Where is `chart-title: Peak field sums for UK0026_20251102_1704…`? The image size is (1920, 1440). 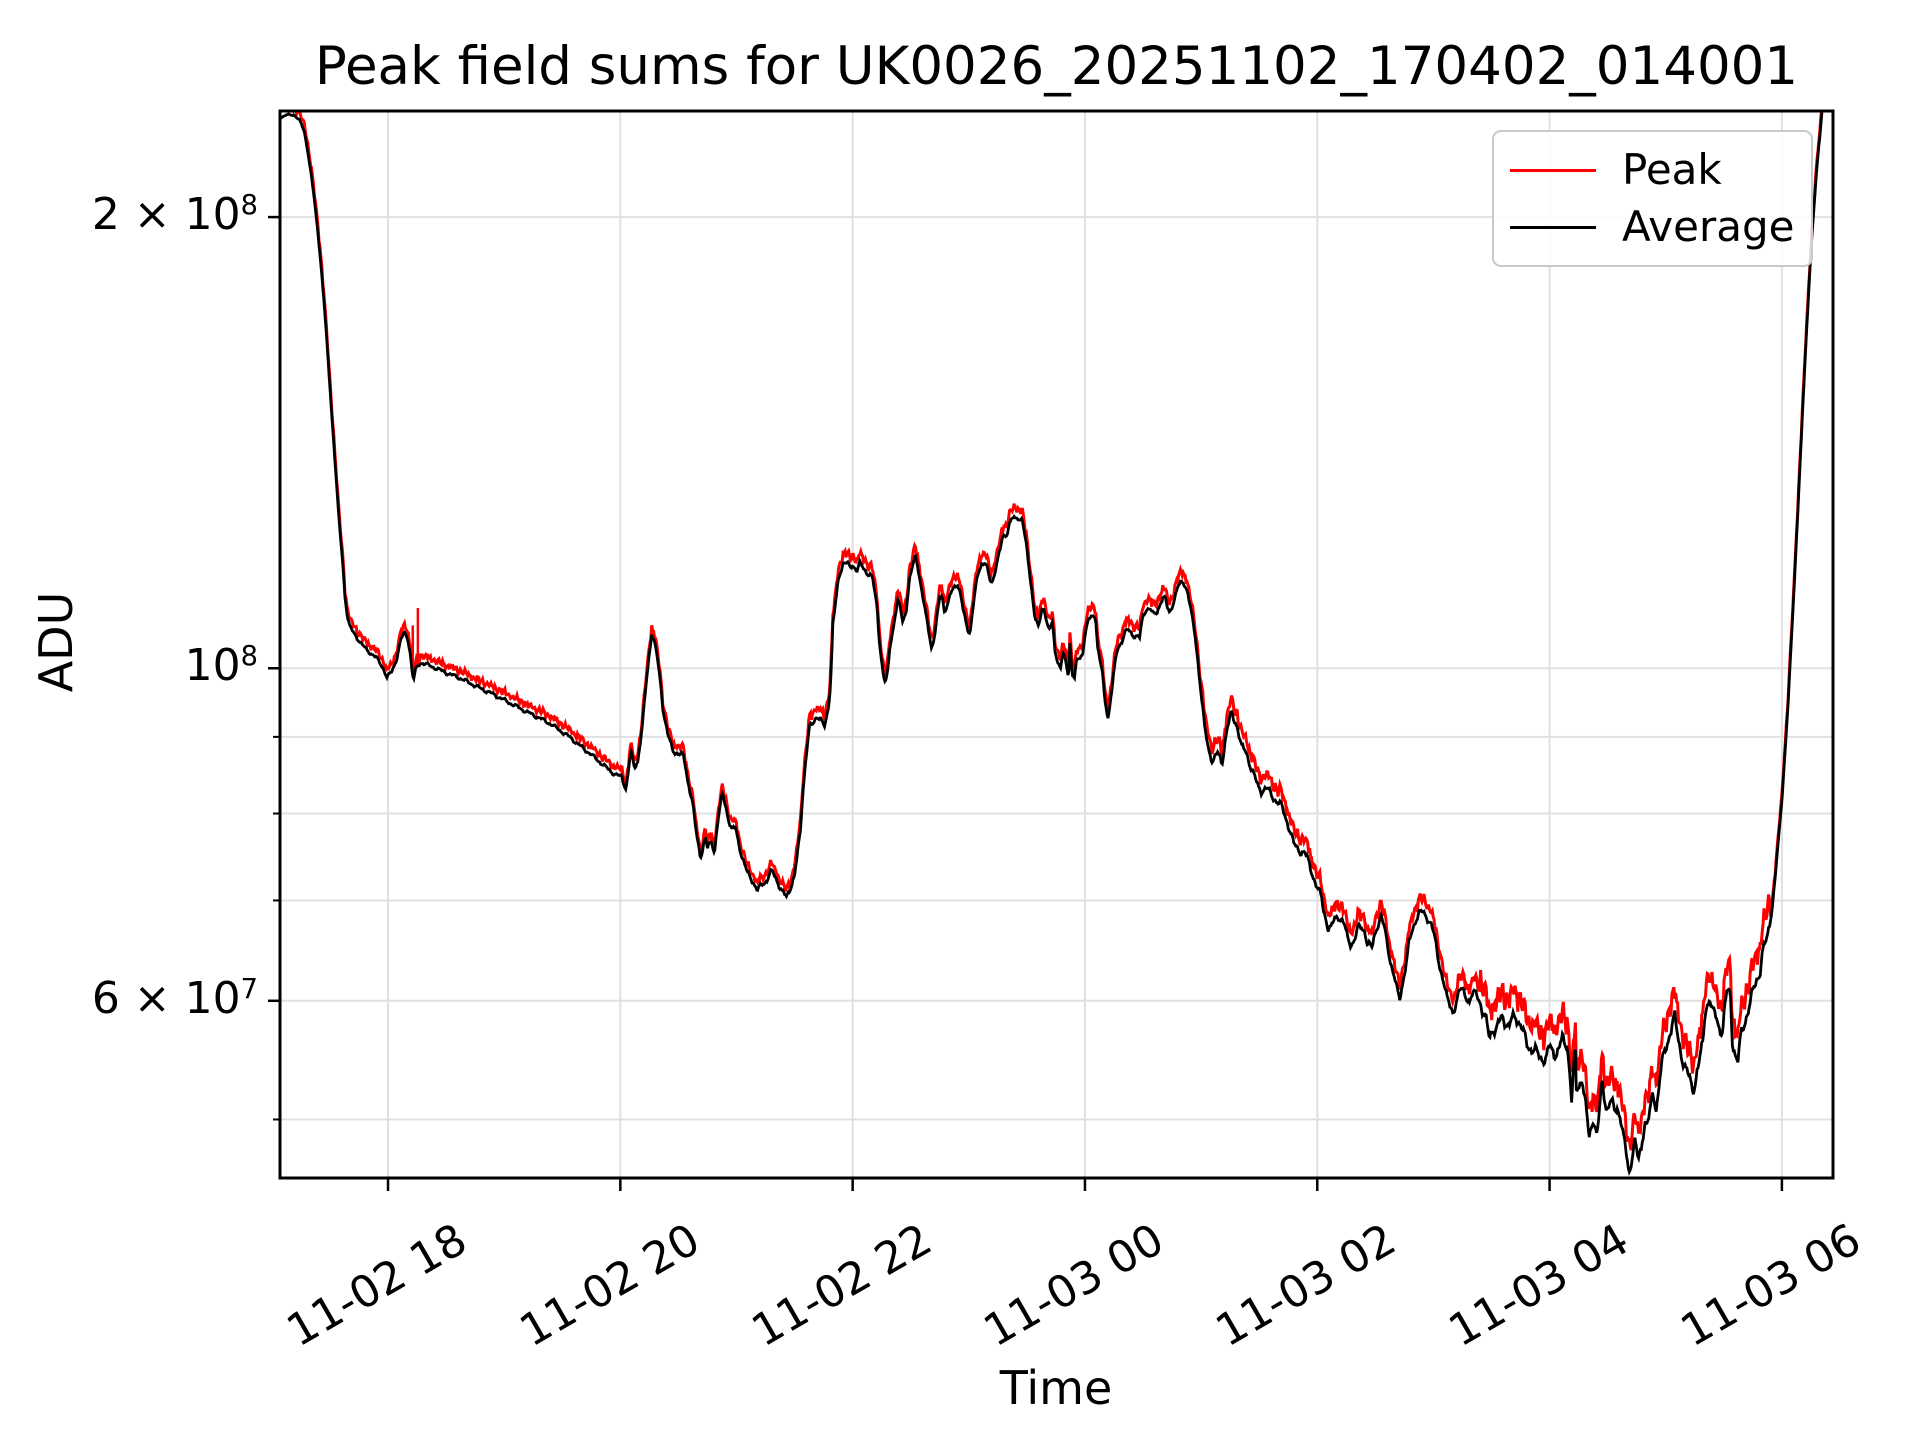
chart-title: Peak field sums for UK0026_20251102_1704… is located at coordinates (1056, 66).